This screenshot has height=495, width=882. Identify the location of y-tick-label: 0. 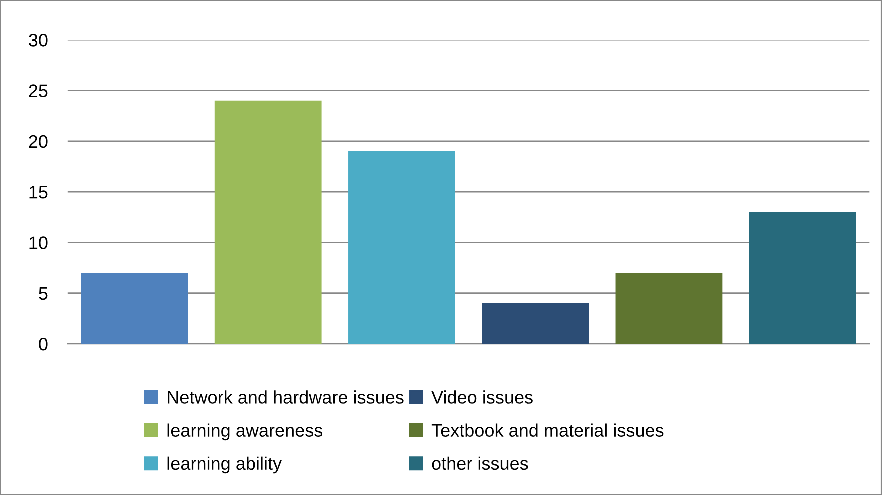
(43, 344).